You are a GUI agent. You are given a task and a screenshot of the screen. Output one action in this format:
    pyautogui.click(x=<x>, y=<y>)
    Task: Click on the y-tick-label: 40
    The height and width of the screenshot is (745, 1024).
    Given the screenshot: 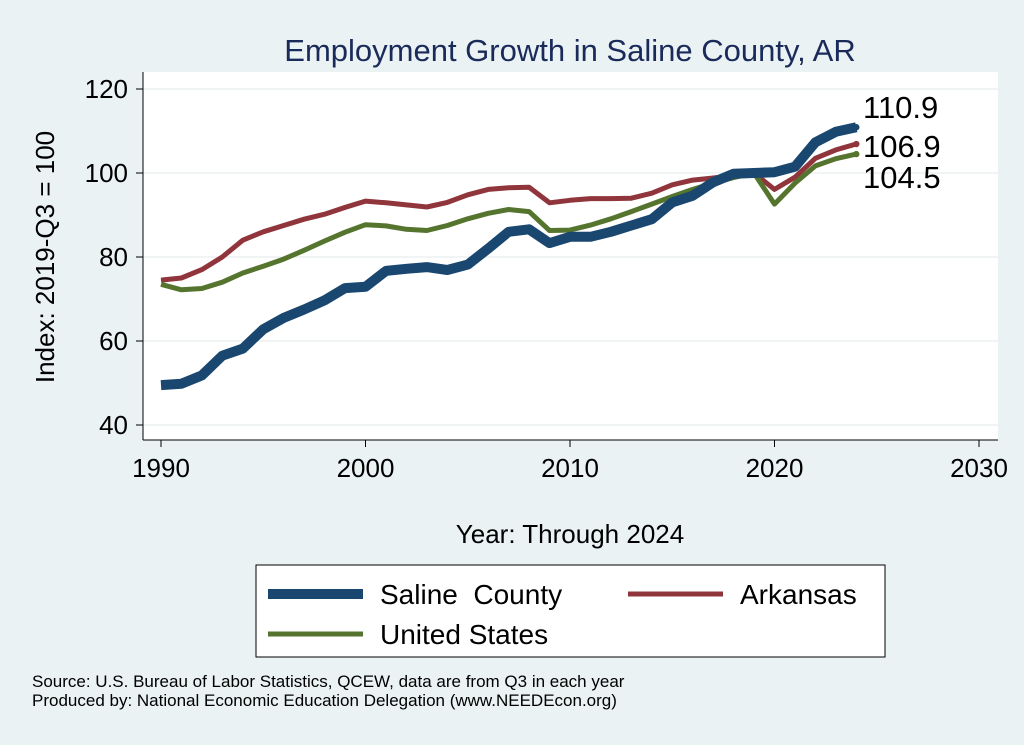 What is the action you would take?
    pyautogui.click(x=113, y=425)
    